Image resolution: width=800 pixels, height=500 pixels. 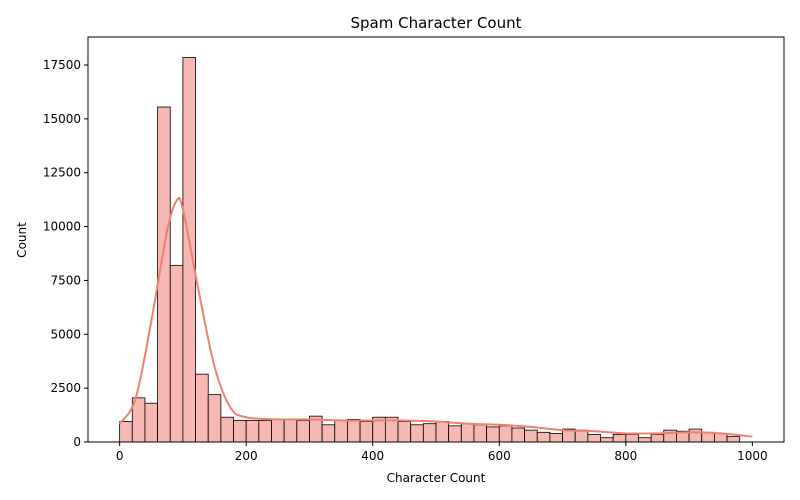 I want to click on x-tick-label: 0, so click(x=120, y=456).